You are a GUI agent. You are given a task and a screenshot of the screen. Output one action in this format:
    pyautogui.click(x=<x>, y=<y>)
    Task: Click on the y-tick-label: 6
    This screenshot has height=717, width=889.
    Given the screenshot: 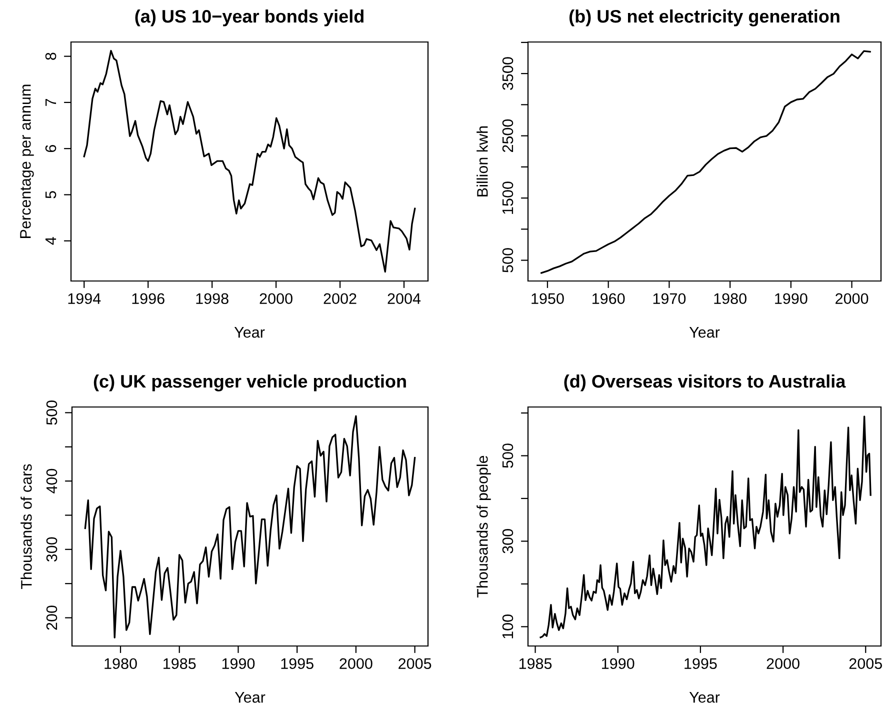 What is the action you would take?
    pyautogui.click(x=50, y=148)
    